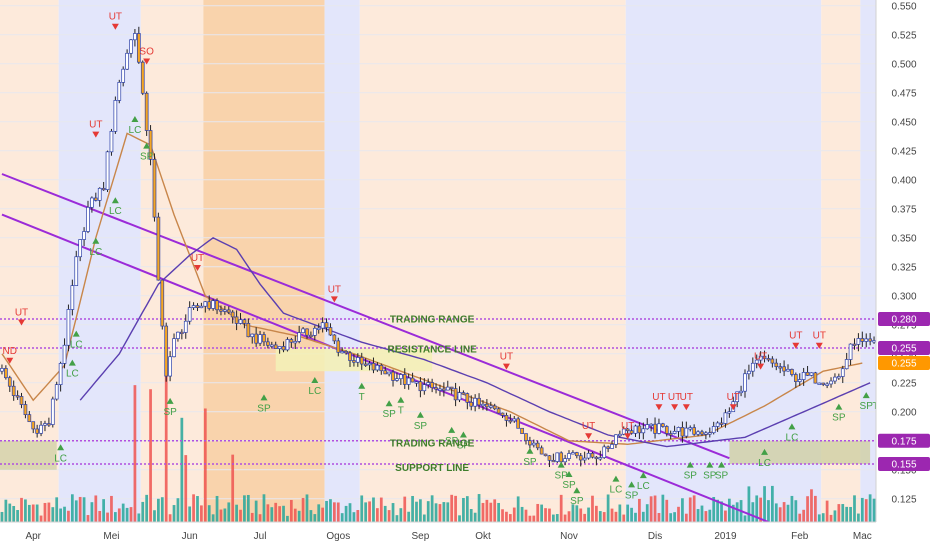 Image resolution: width=932 pixels, height=550 pixels. Describe the element at coordinates (658, 397) in the screenshot. I see `signal-label-10: UT` at that location.